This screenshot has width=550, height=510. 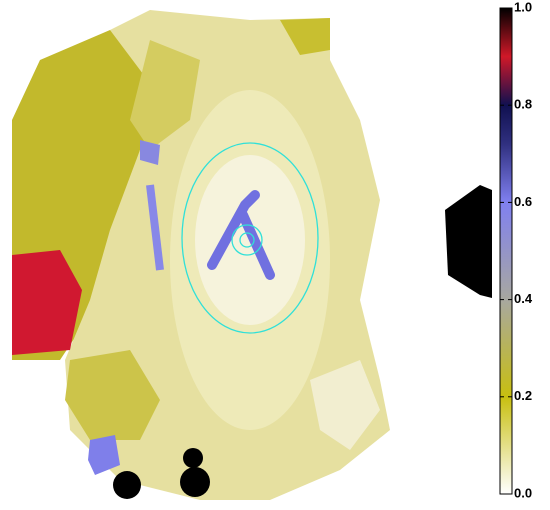 What do you see at coordinates (523, 298) in the screenshot?
I see `colorbar-tick-label: 0.4` at bounding box center [523, 298].